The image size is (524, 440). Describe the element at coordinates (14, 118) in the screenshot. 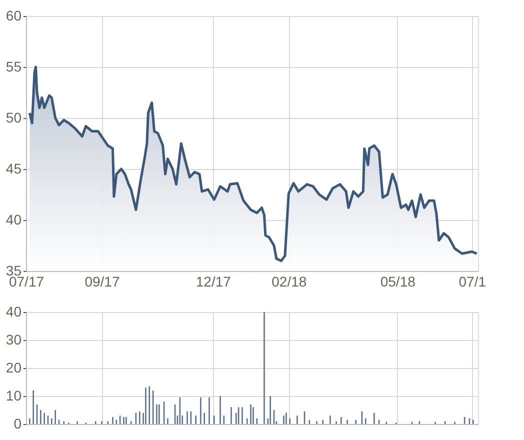

I see `y-tick-label: 50` at that location.